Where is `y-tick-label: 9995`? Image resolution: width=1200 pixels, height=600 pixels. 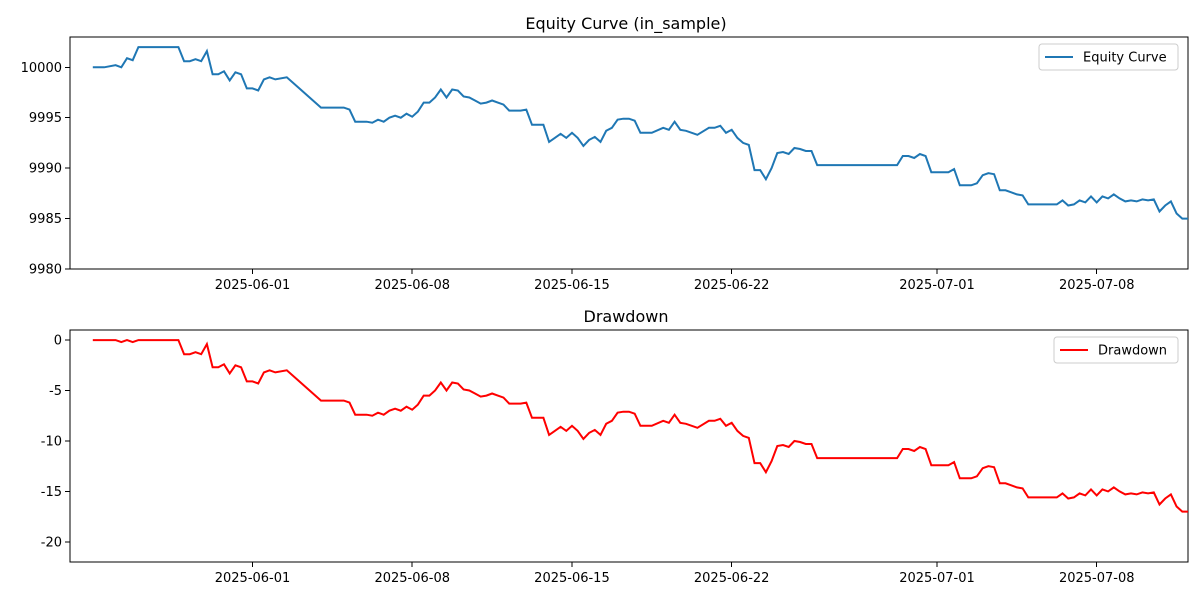 y-tick-label: 9995 is located at coordinates (45, 118).